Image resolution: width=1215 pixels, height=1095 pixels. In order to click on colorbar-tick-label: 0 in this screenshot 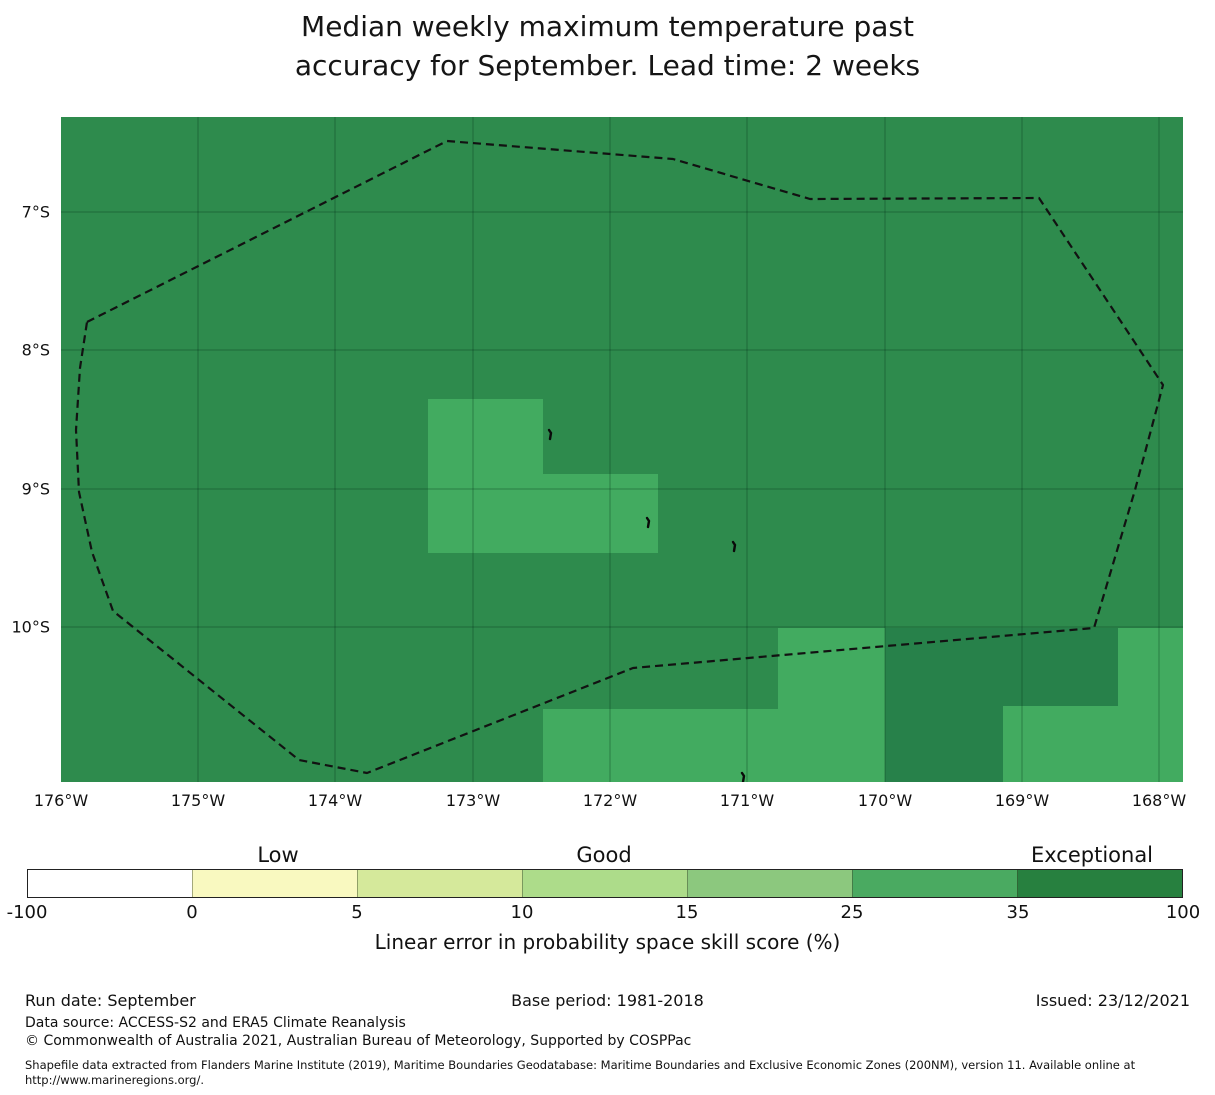, I will do `click(192, 912)`.